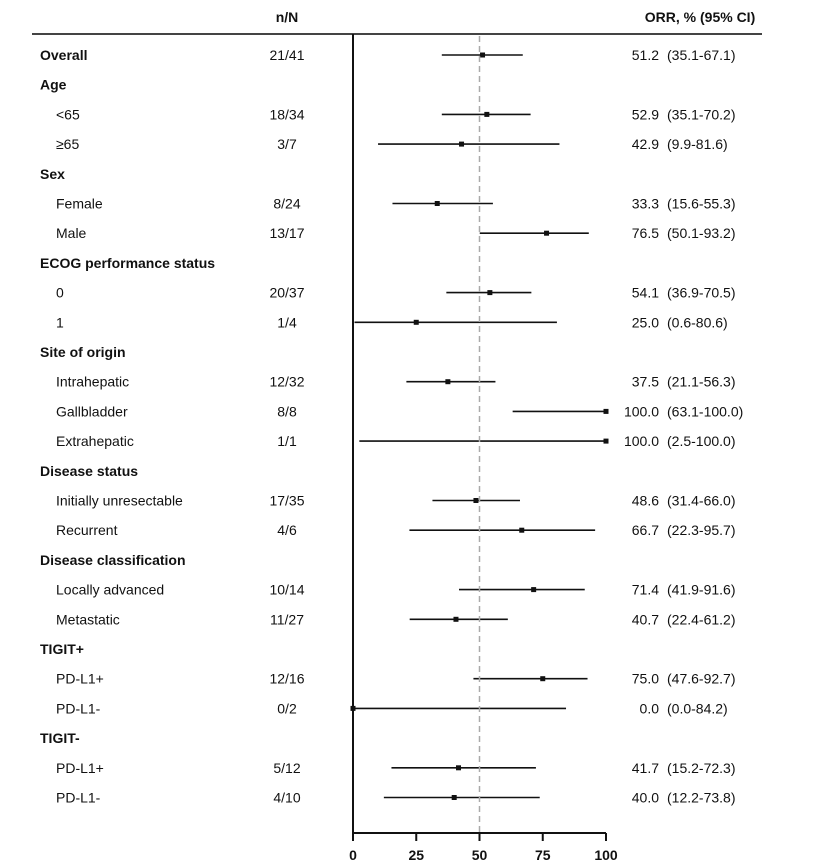  I want to click on row-n: 3/7, so click(287, 144).